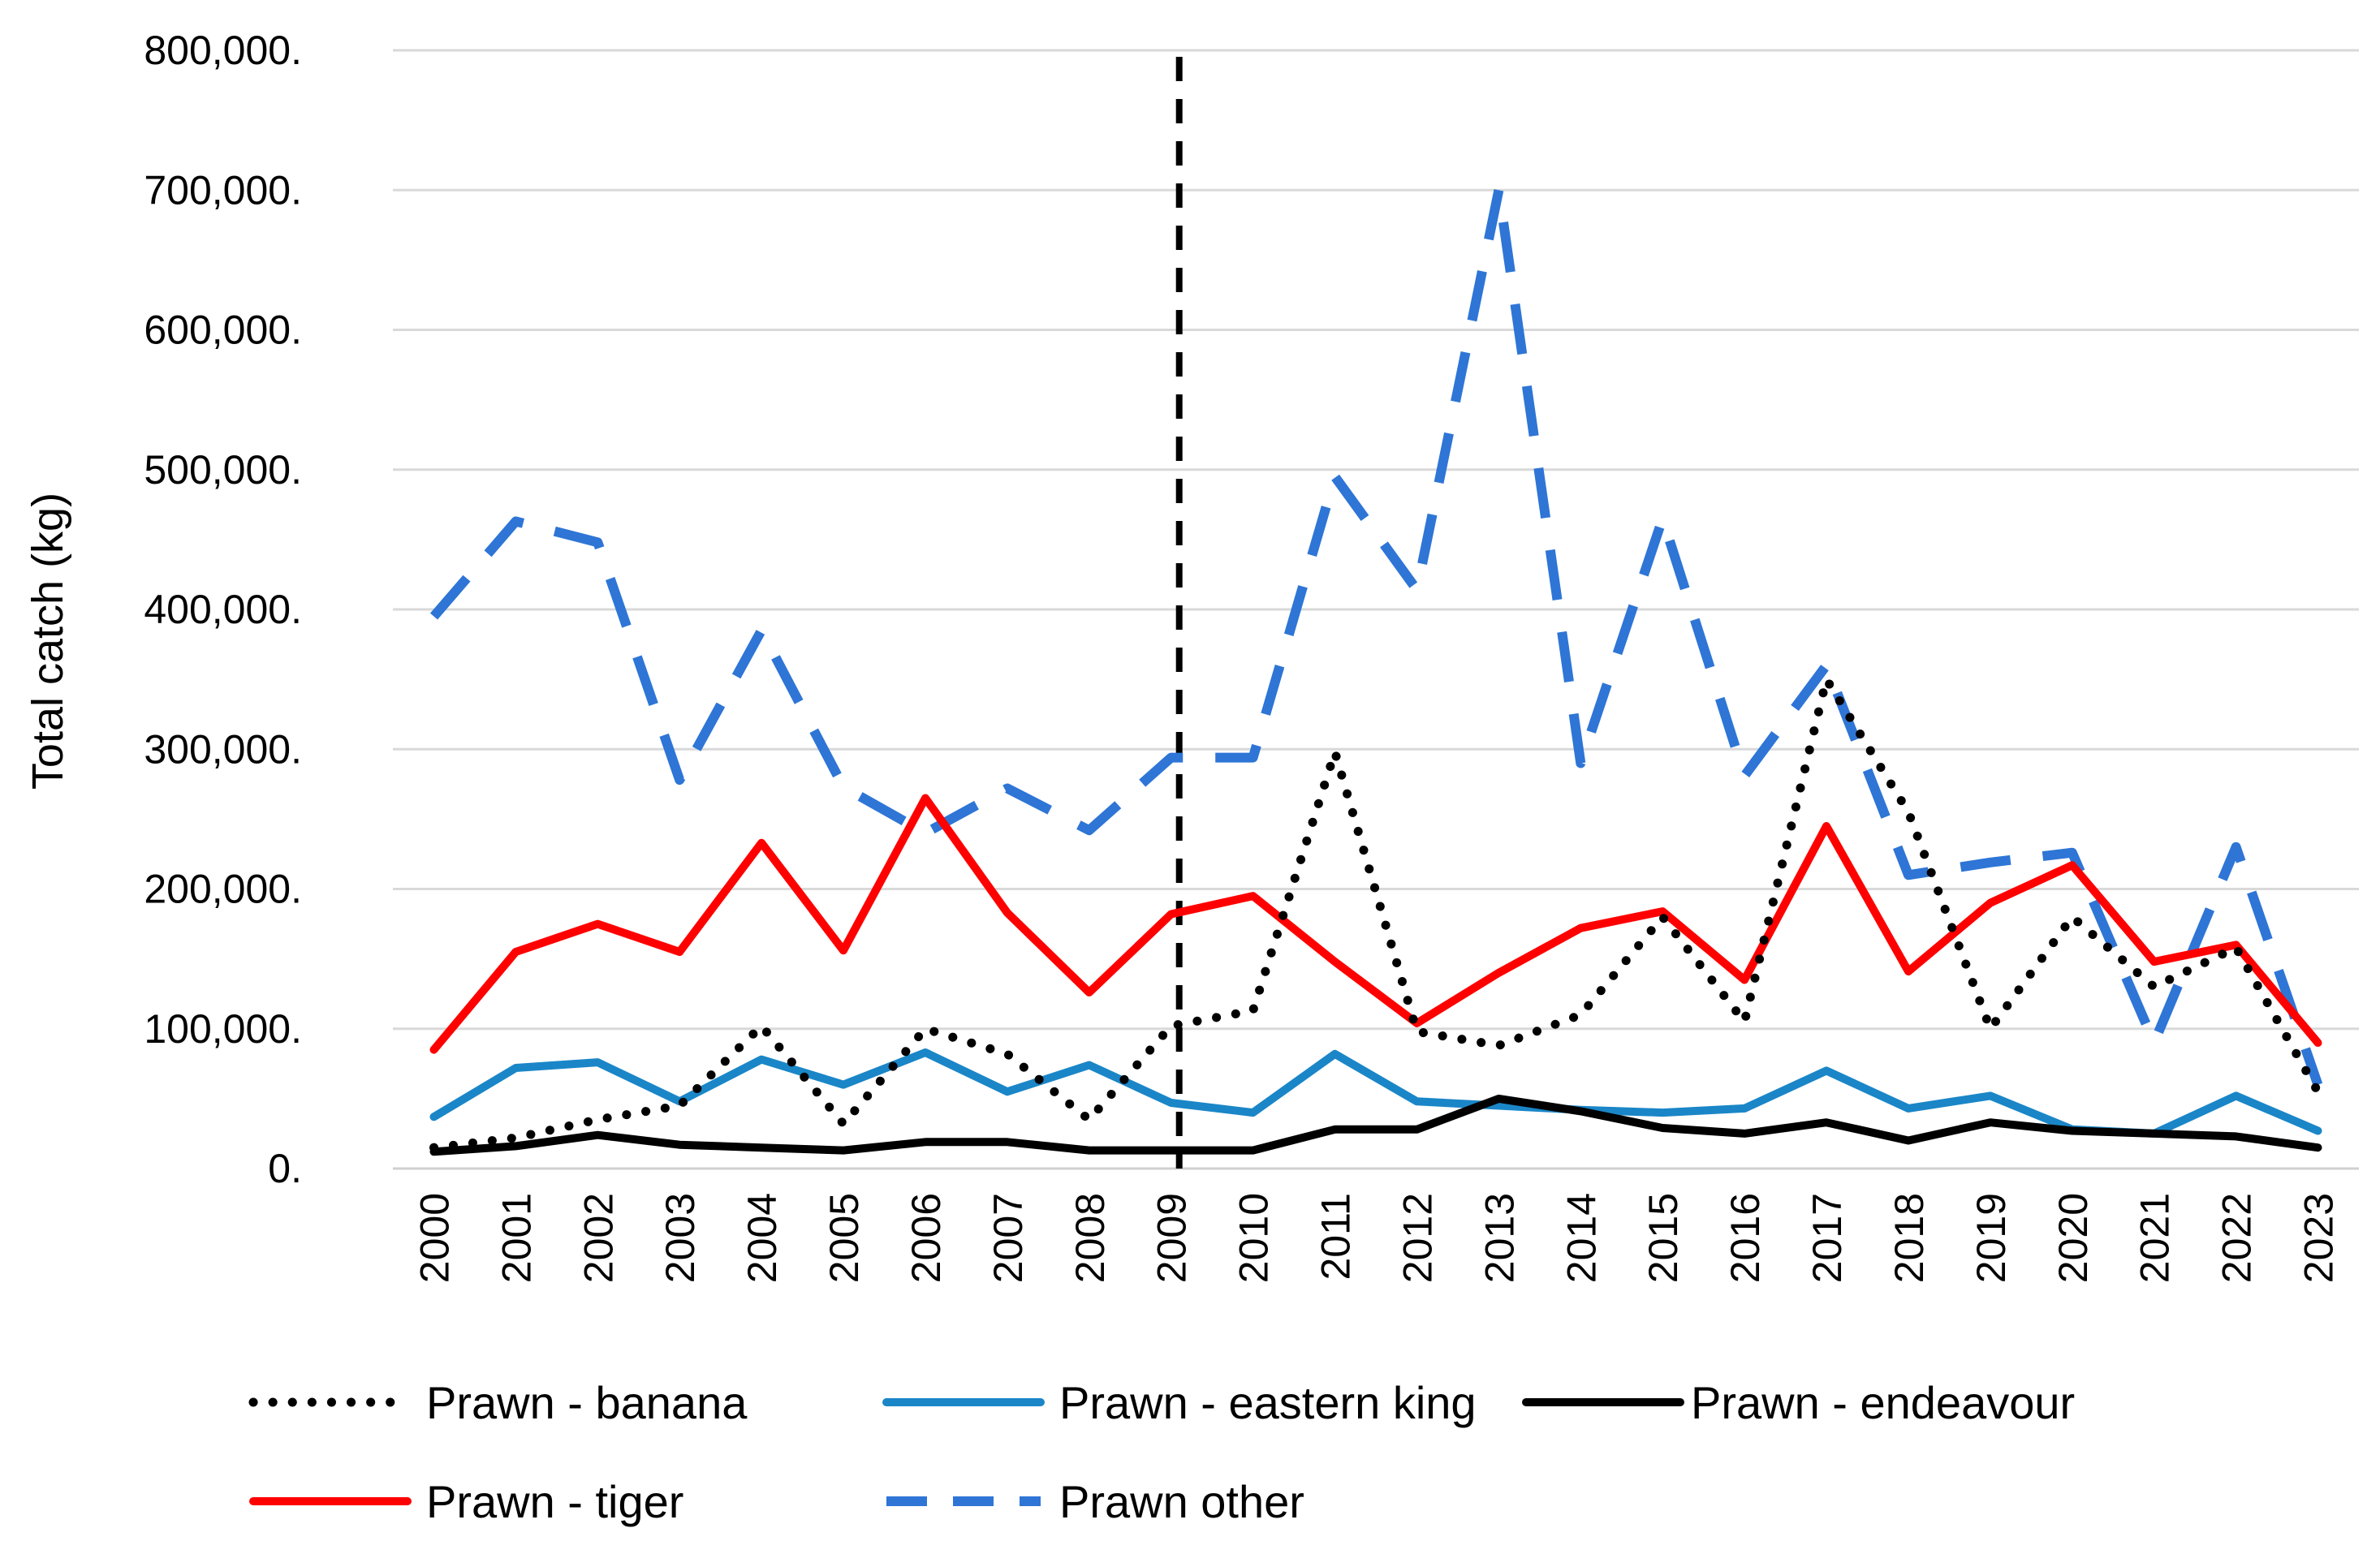  Describe the element at coordinates (1663, 1238) in the screenshot. I see `x-tick-label: 2015` at that location.